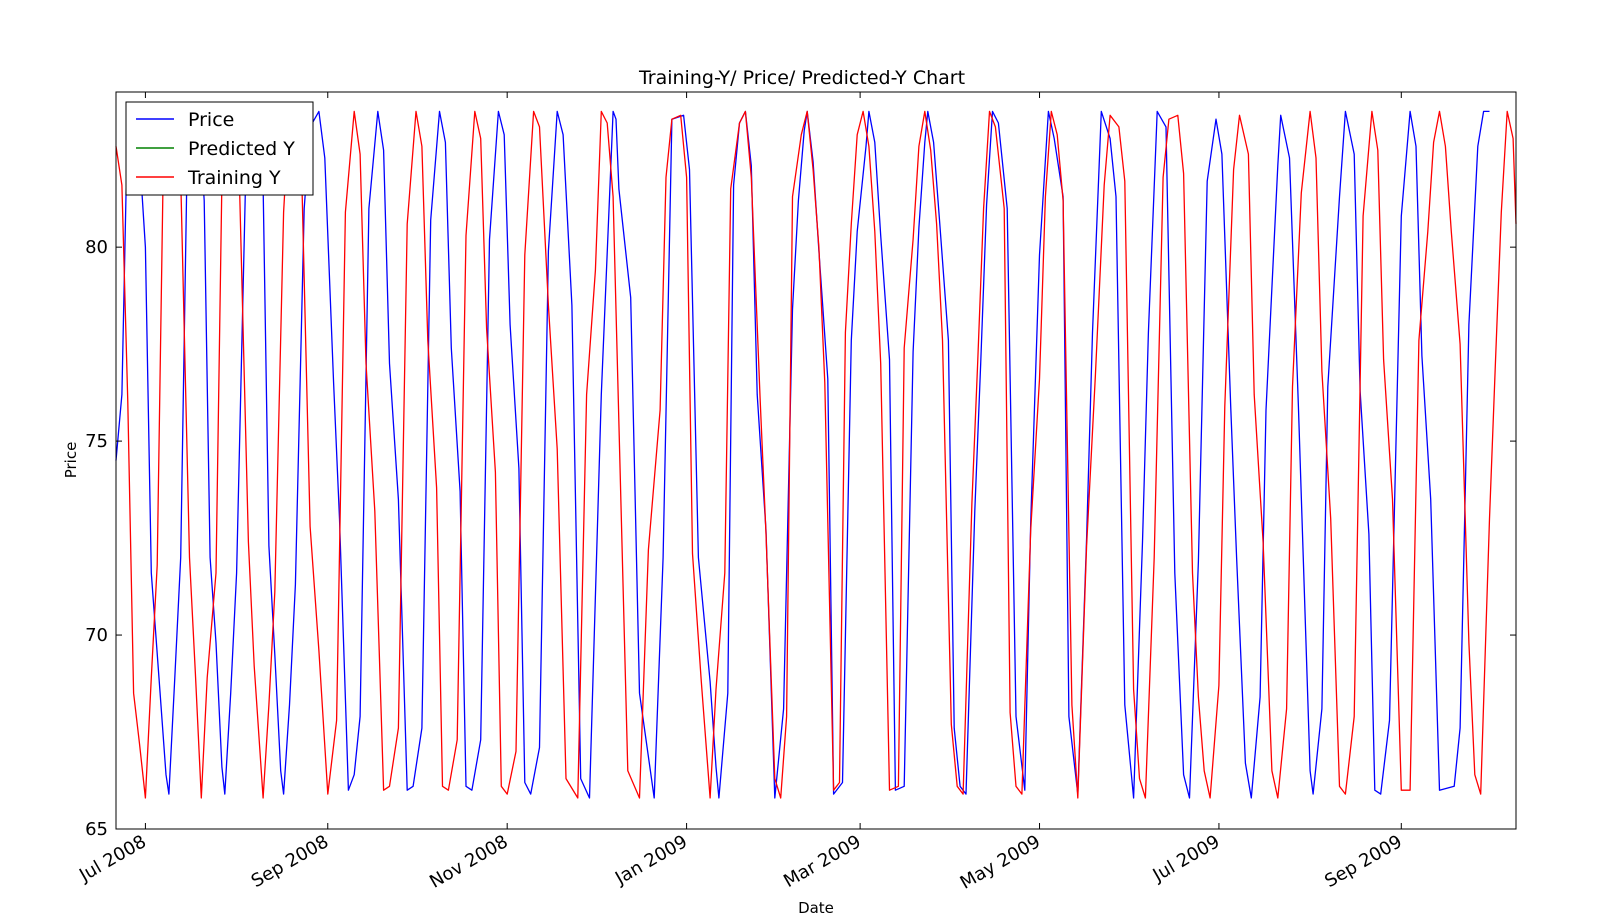 The height and width of the screenshot is (917, 1608). I want to click on y-tick-label: 80, so click(96, 247).